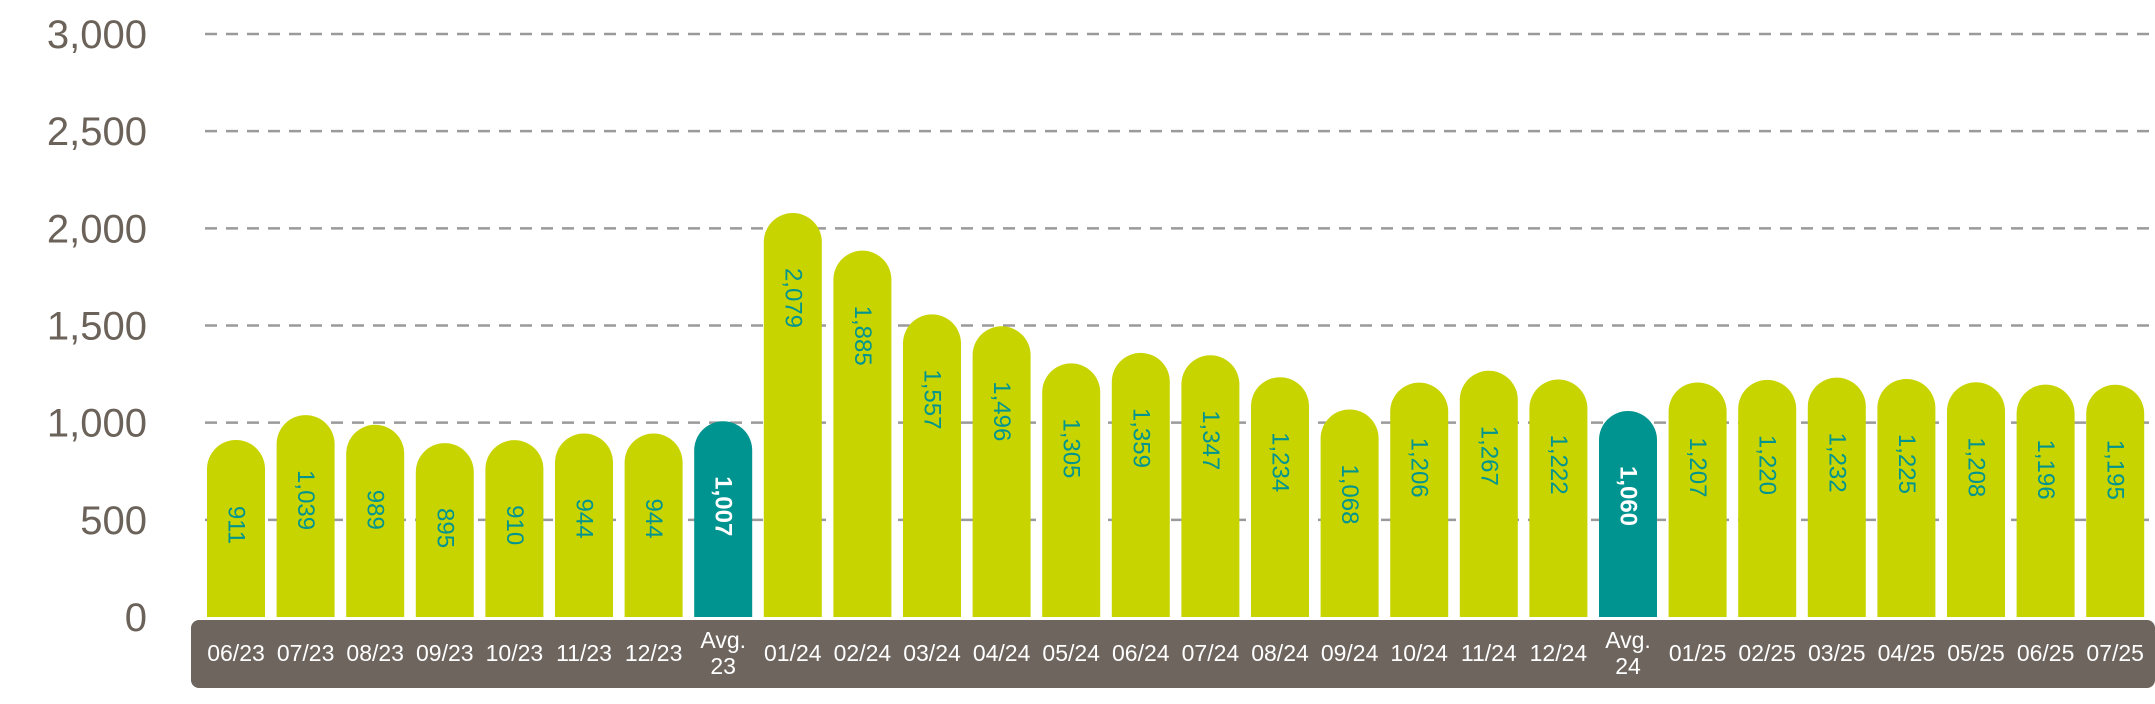  What do you see at coordinates (793, 653) in the screenshot?
I see `x-tick-label: 01/24` at bounding box center [793, 653].